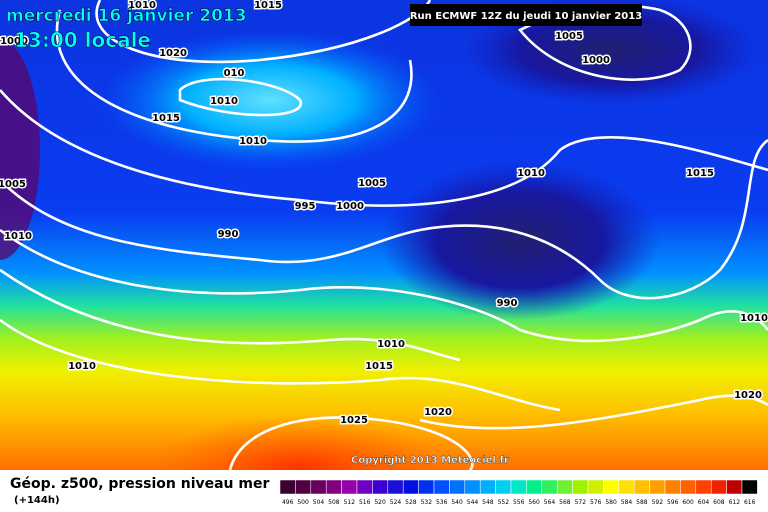 Image resolution: width=768 pixels, height=512 pixels. What do you see at coordinates (627, 502) in the screenshot?
I see `colorbar-label: 584` at bounding box center [627, 502].